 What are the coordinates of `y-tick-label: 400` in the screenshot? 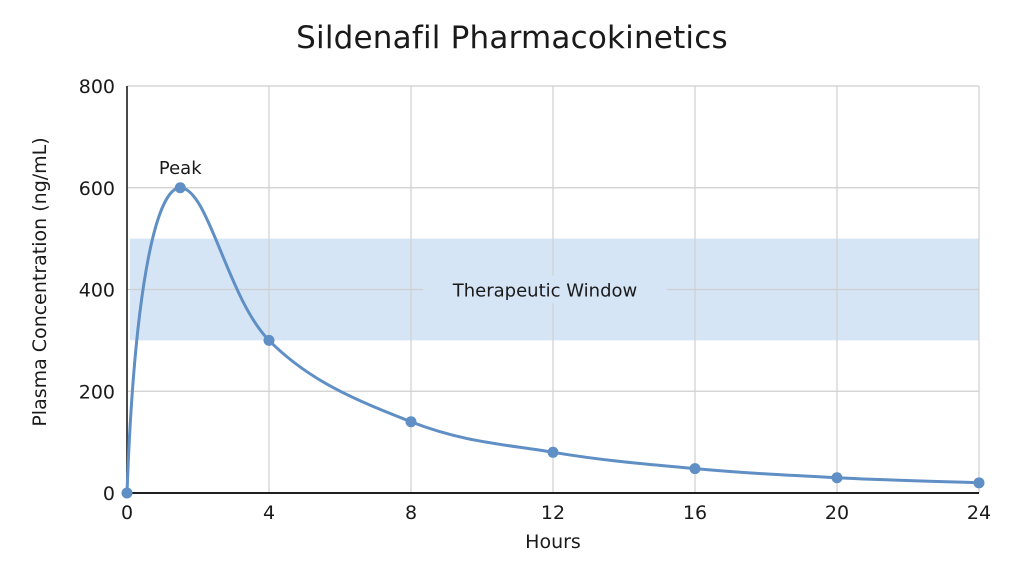 It's located at (97, 291).